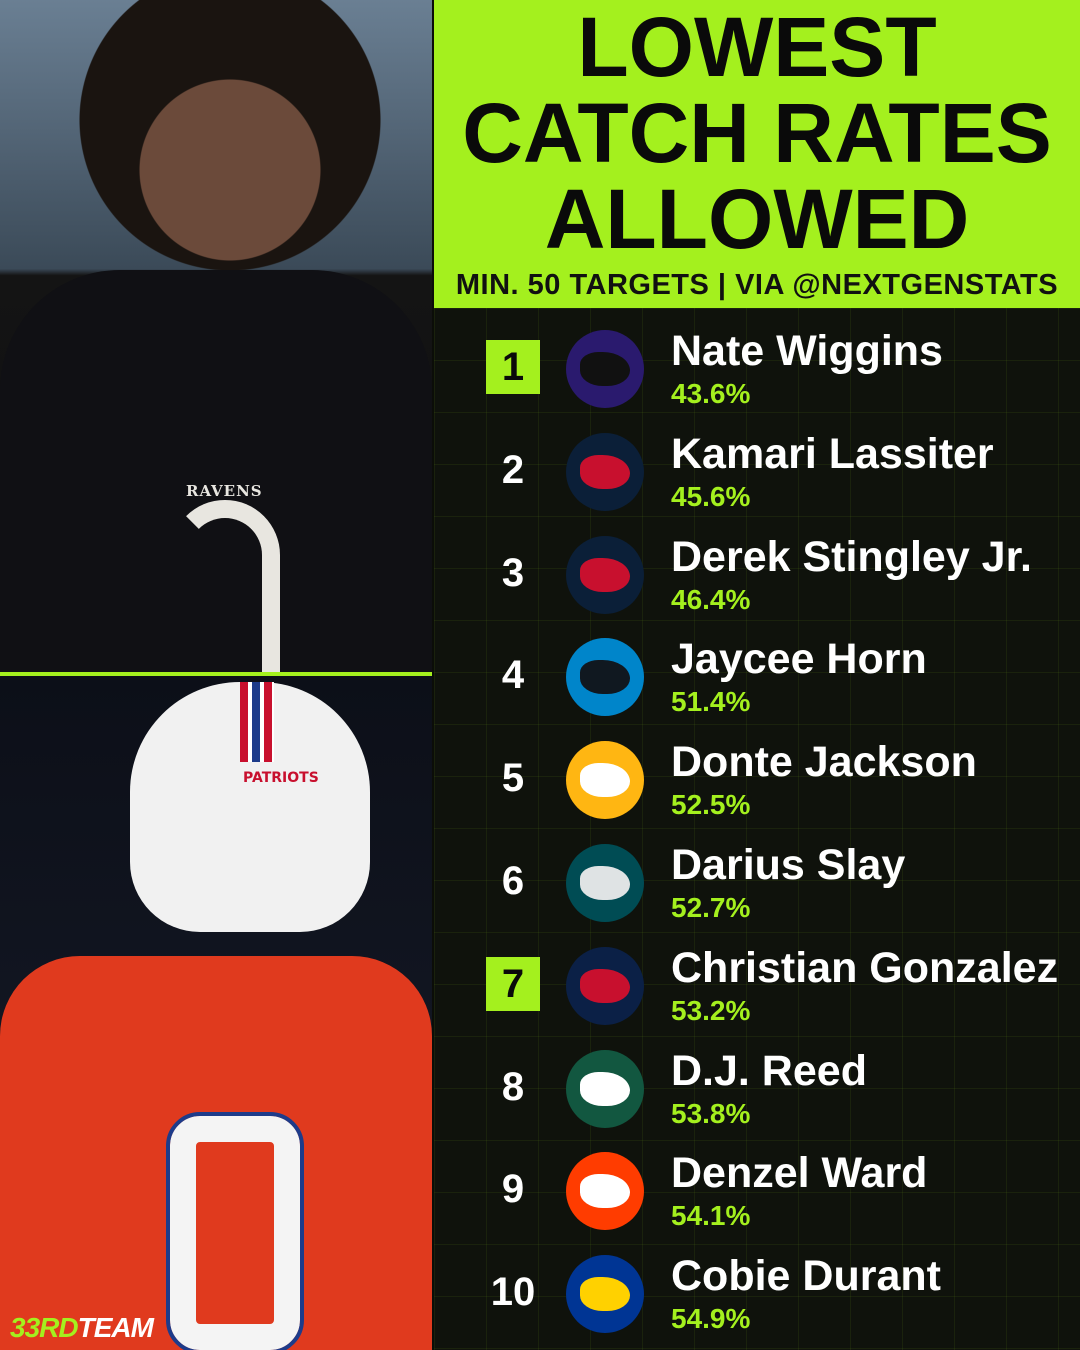 This screenshot has height=1350, width=1080. What do you see at coordinates (711, 1113) in the screenshot?
I see `catch-rate: 53.8%` at bounding box center [711, 1113].